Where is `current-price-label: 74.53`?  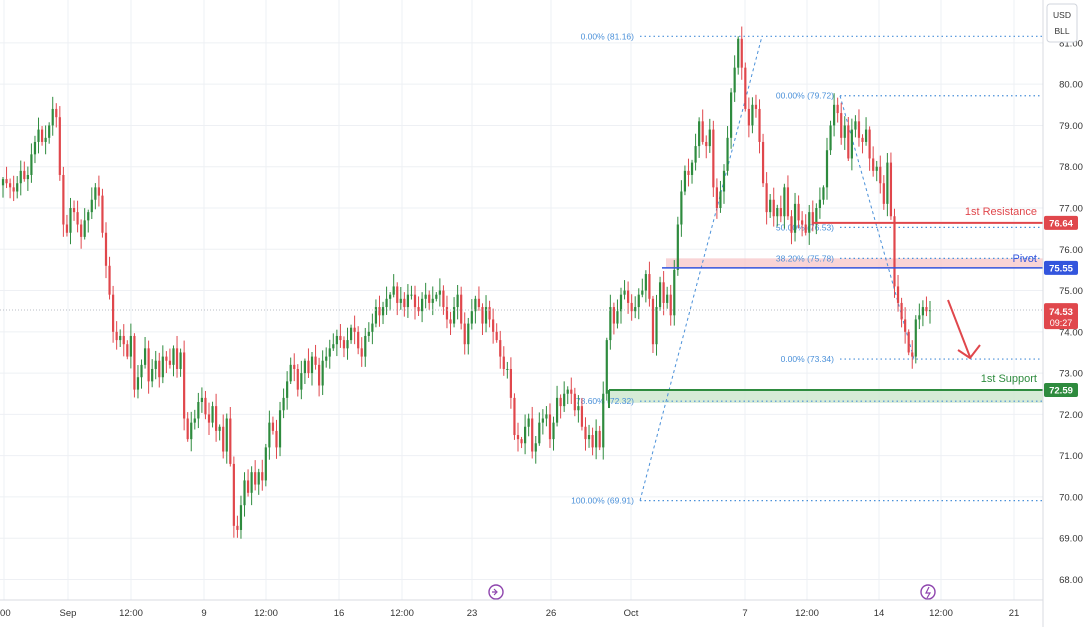 current-price-label: 74.53 is located at coordinates (1061, 312).